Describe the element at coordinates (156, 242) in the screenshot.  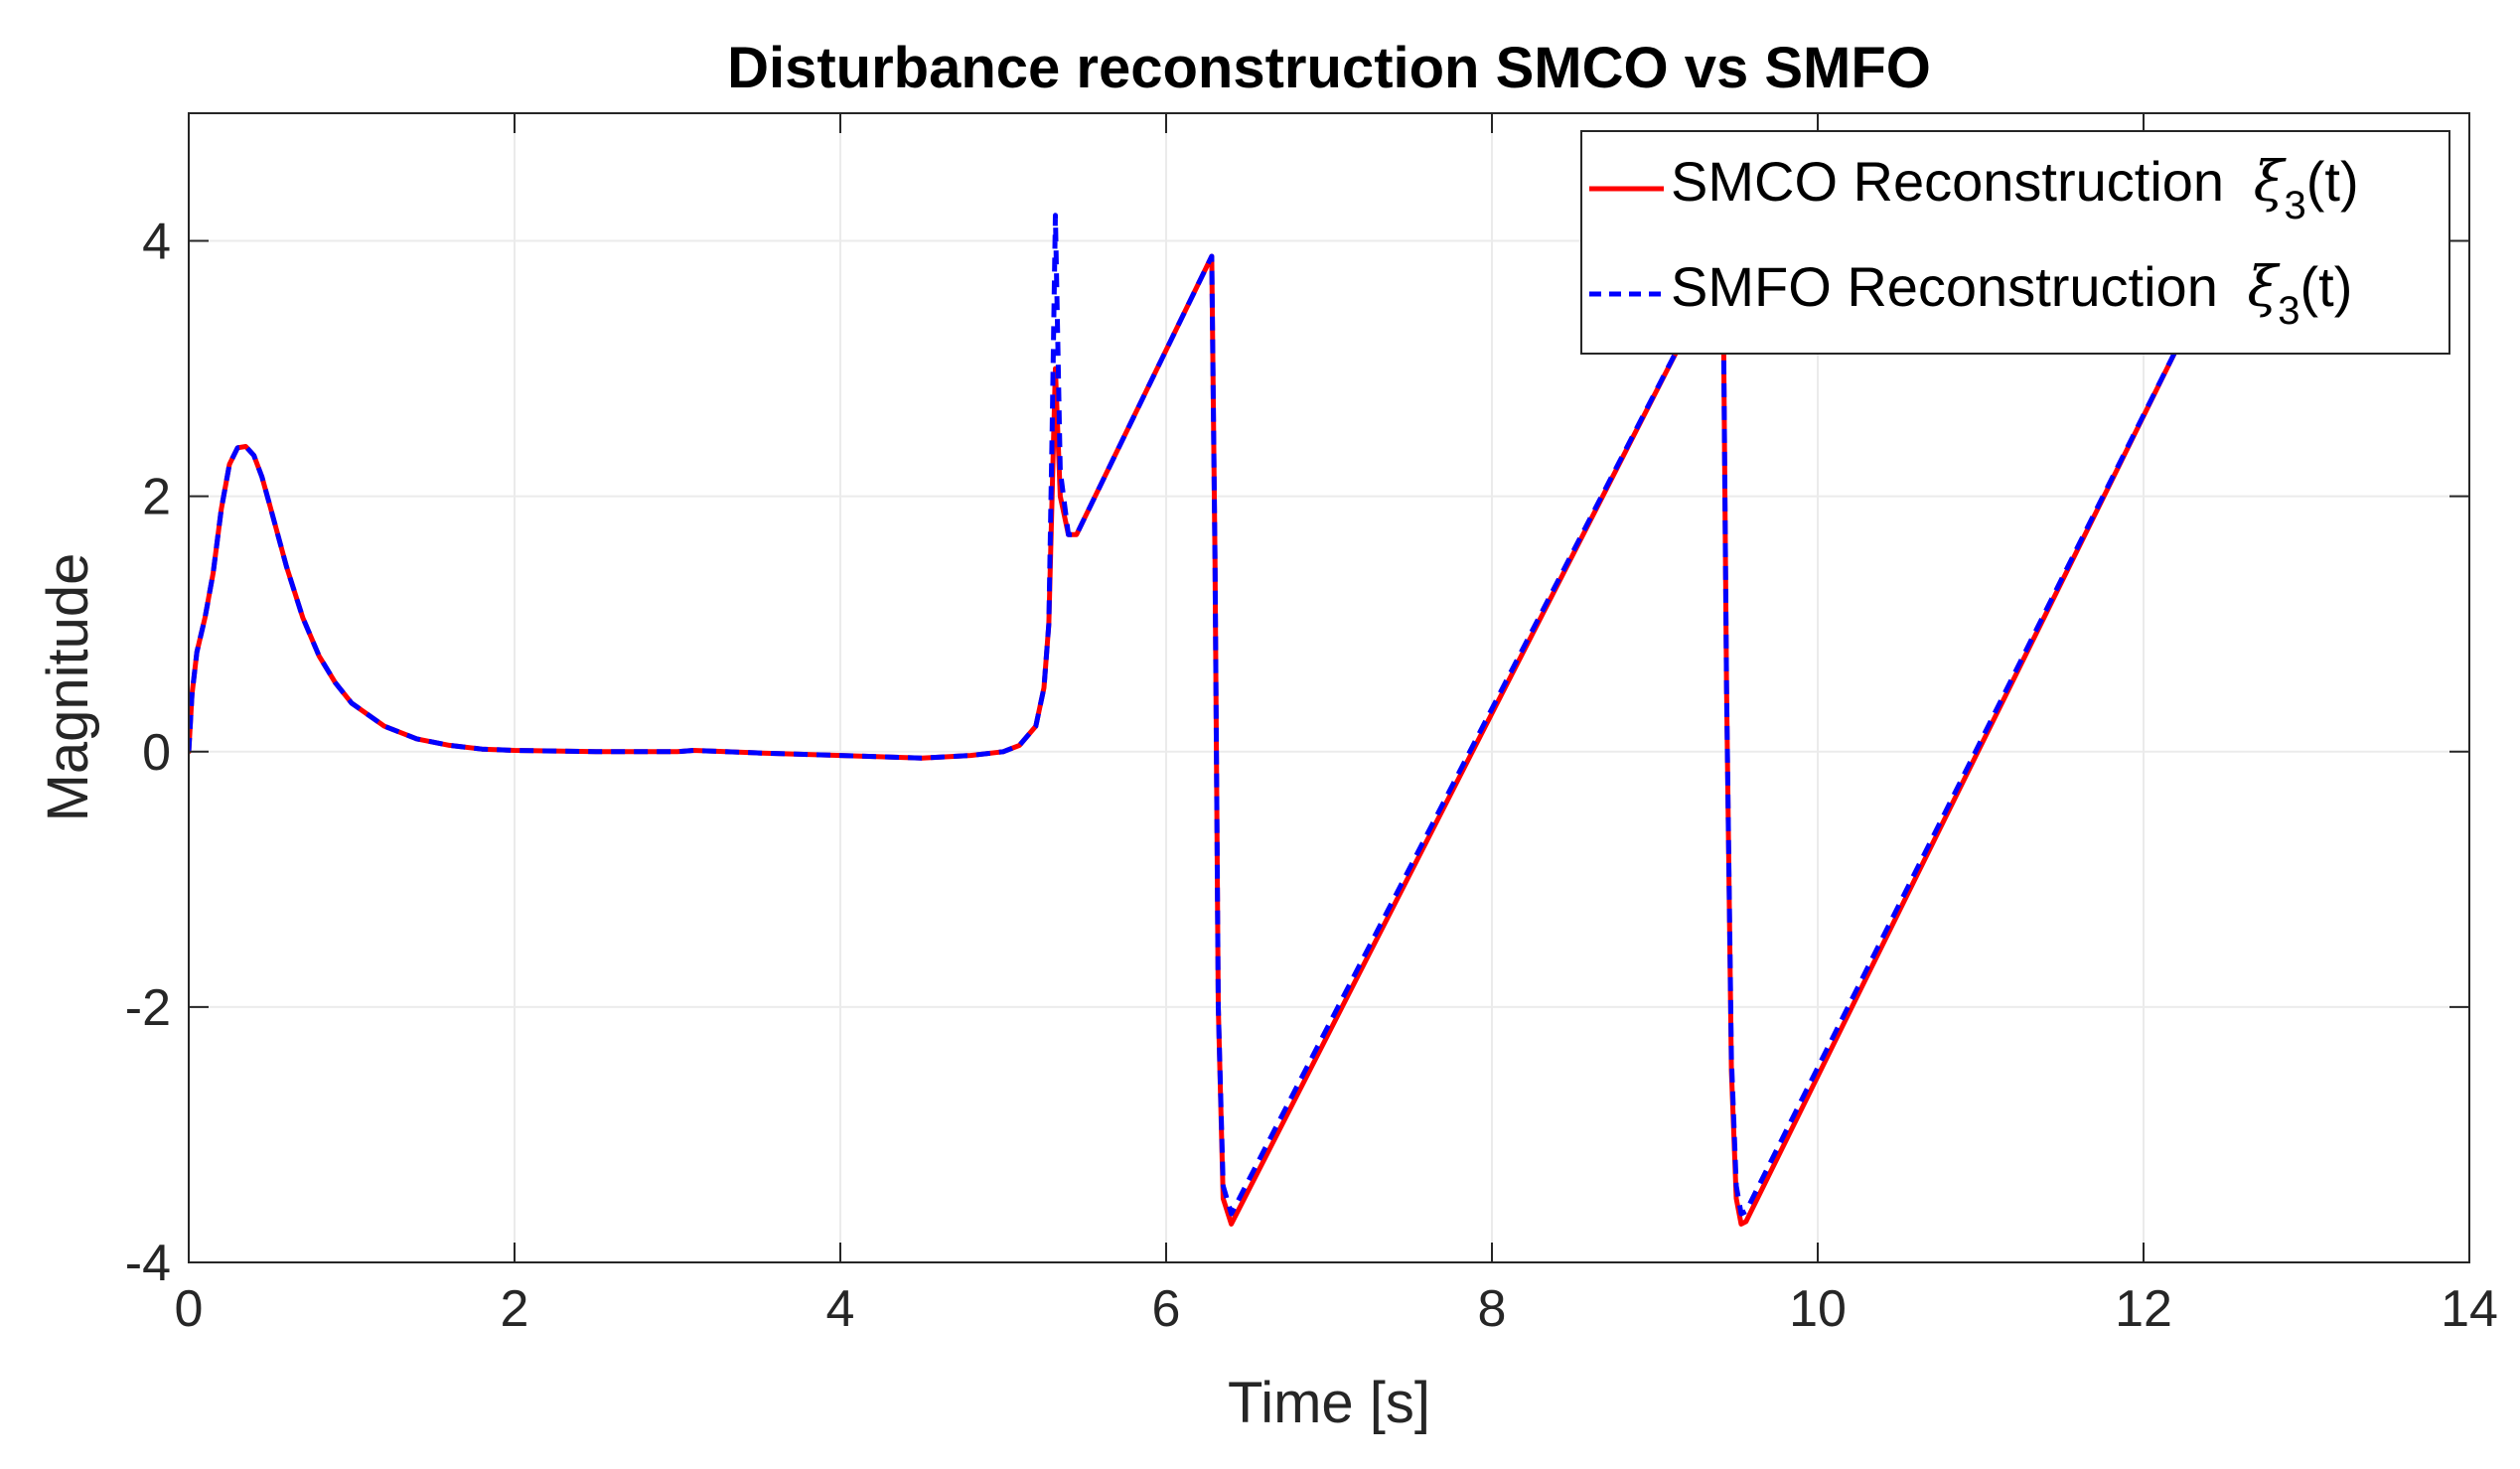
I see `y-tick-label: 4` at that location.